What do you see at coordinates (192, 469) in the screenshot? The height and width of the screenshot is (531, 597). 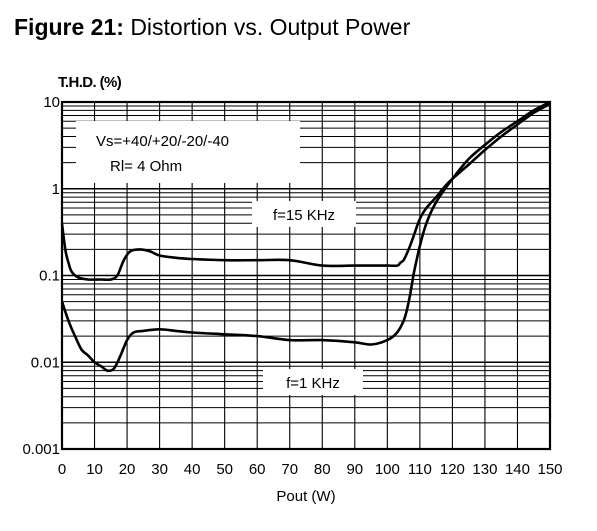 I see `x-tick-label: 40` at bounding box center [192, 469].